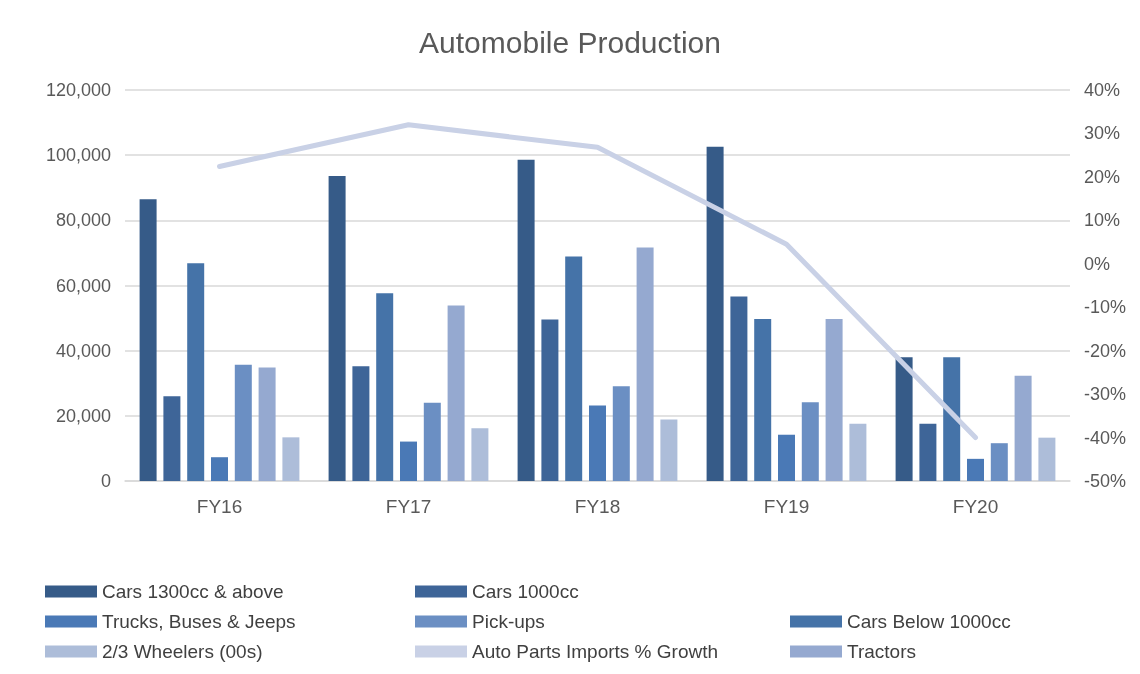 The height and width of the screenshot is (674, 1140). What do you see at coordinates (199, 621) in the screenshot?
I see `legend-label: Trucks, Buses & Jeeps` at bounding box center [199, 621].